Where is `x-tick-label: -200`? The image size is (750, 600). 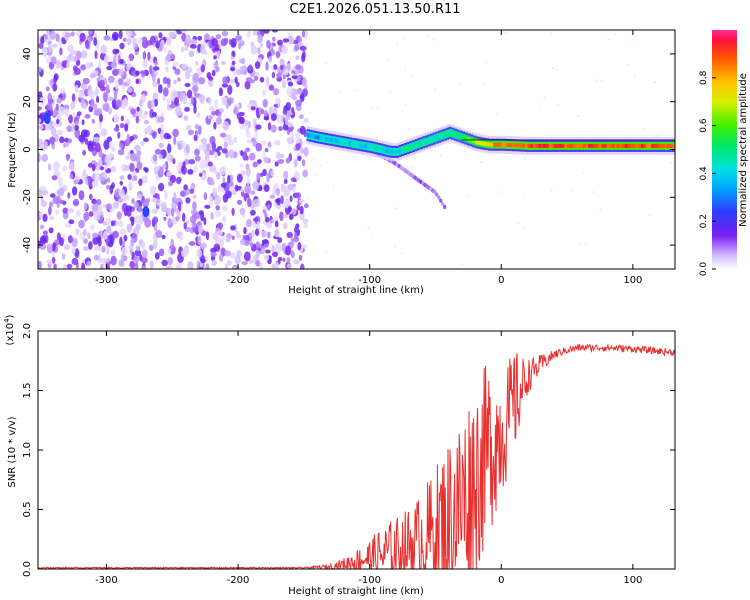
x-tick-label: -200 is located at coordinates (238, 580).